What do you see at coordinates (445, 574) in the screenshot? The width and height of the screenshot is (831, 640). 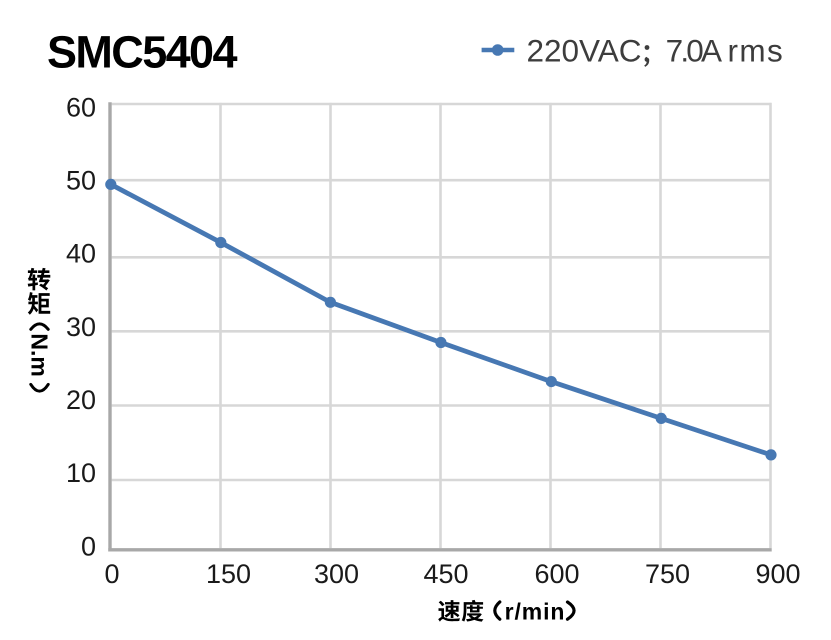 I see `svg-text: 450` at bounding box center [445, 574].